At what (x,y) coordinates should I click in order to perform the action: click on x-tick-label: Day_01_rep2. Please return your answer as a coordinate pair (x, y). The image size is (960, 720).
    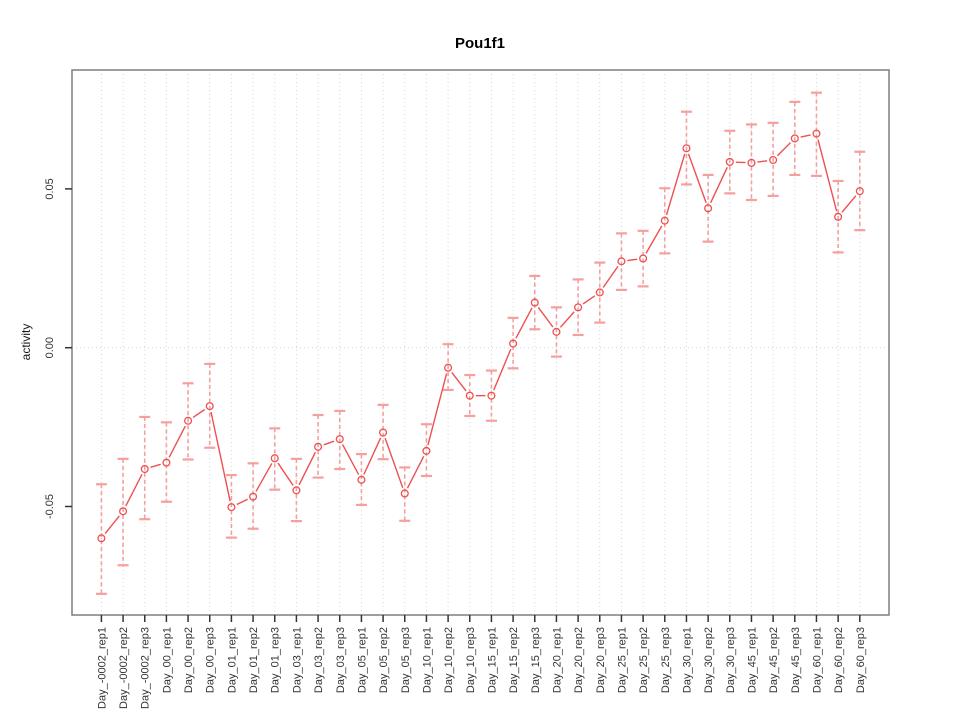
    Looking at the image, I should click on (254, 660).